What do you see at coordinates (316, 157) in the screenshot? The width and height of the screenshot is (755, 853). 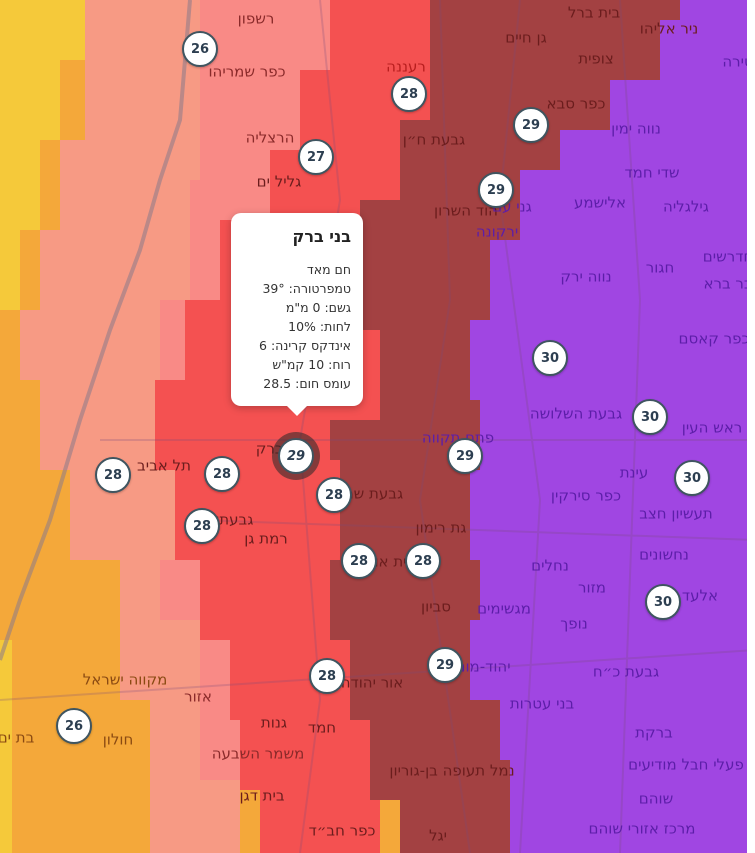 I see `temp-marker-herzliya: 27` at bounding box center [316, 157].